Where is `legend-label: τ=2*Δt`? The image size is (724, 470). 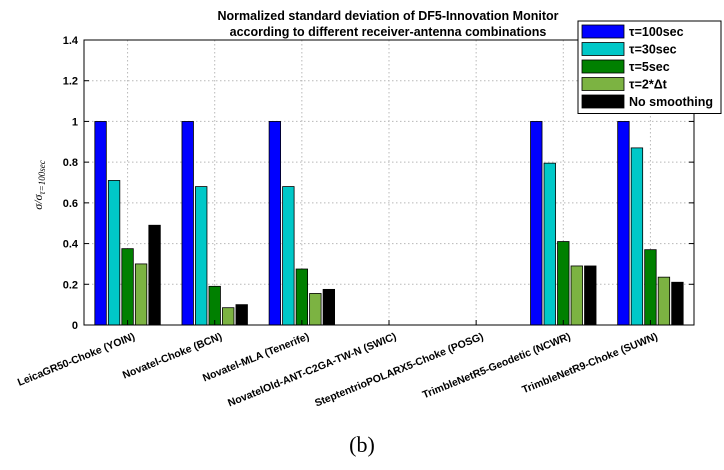
legend-label: τ=2*Δt is located at coordinates (648, 85).